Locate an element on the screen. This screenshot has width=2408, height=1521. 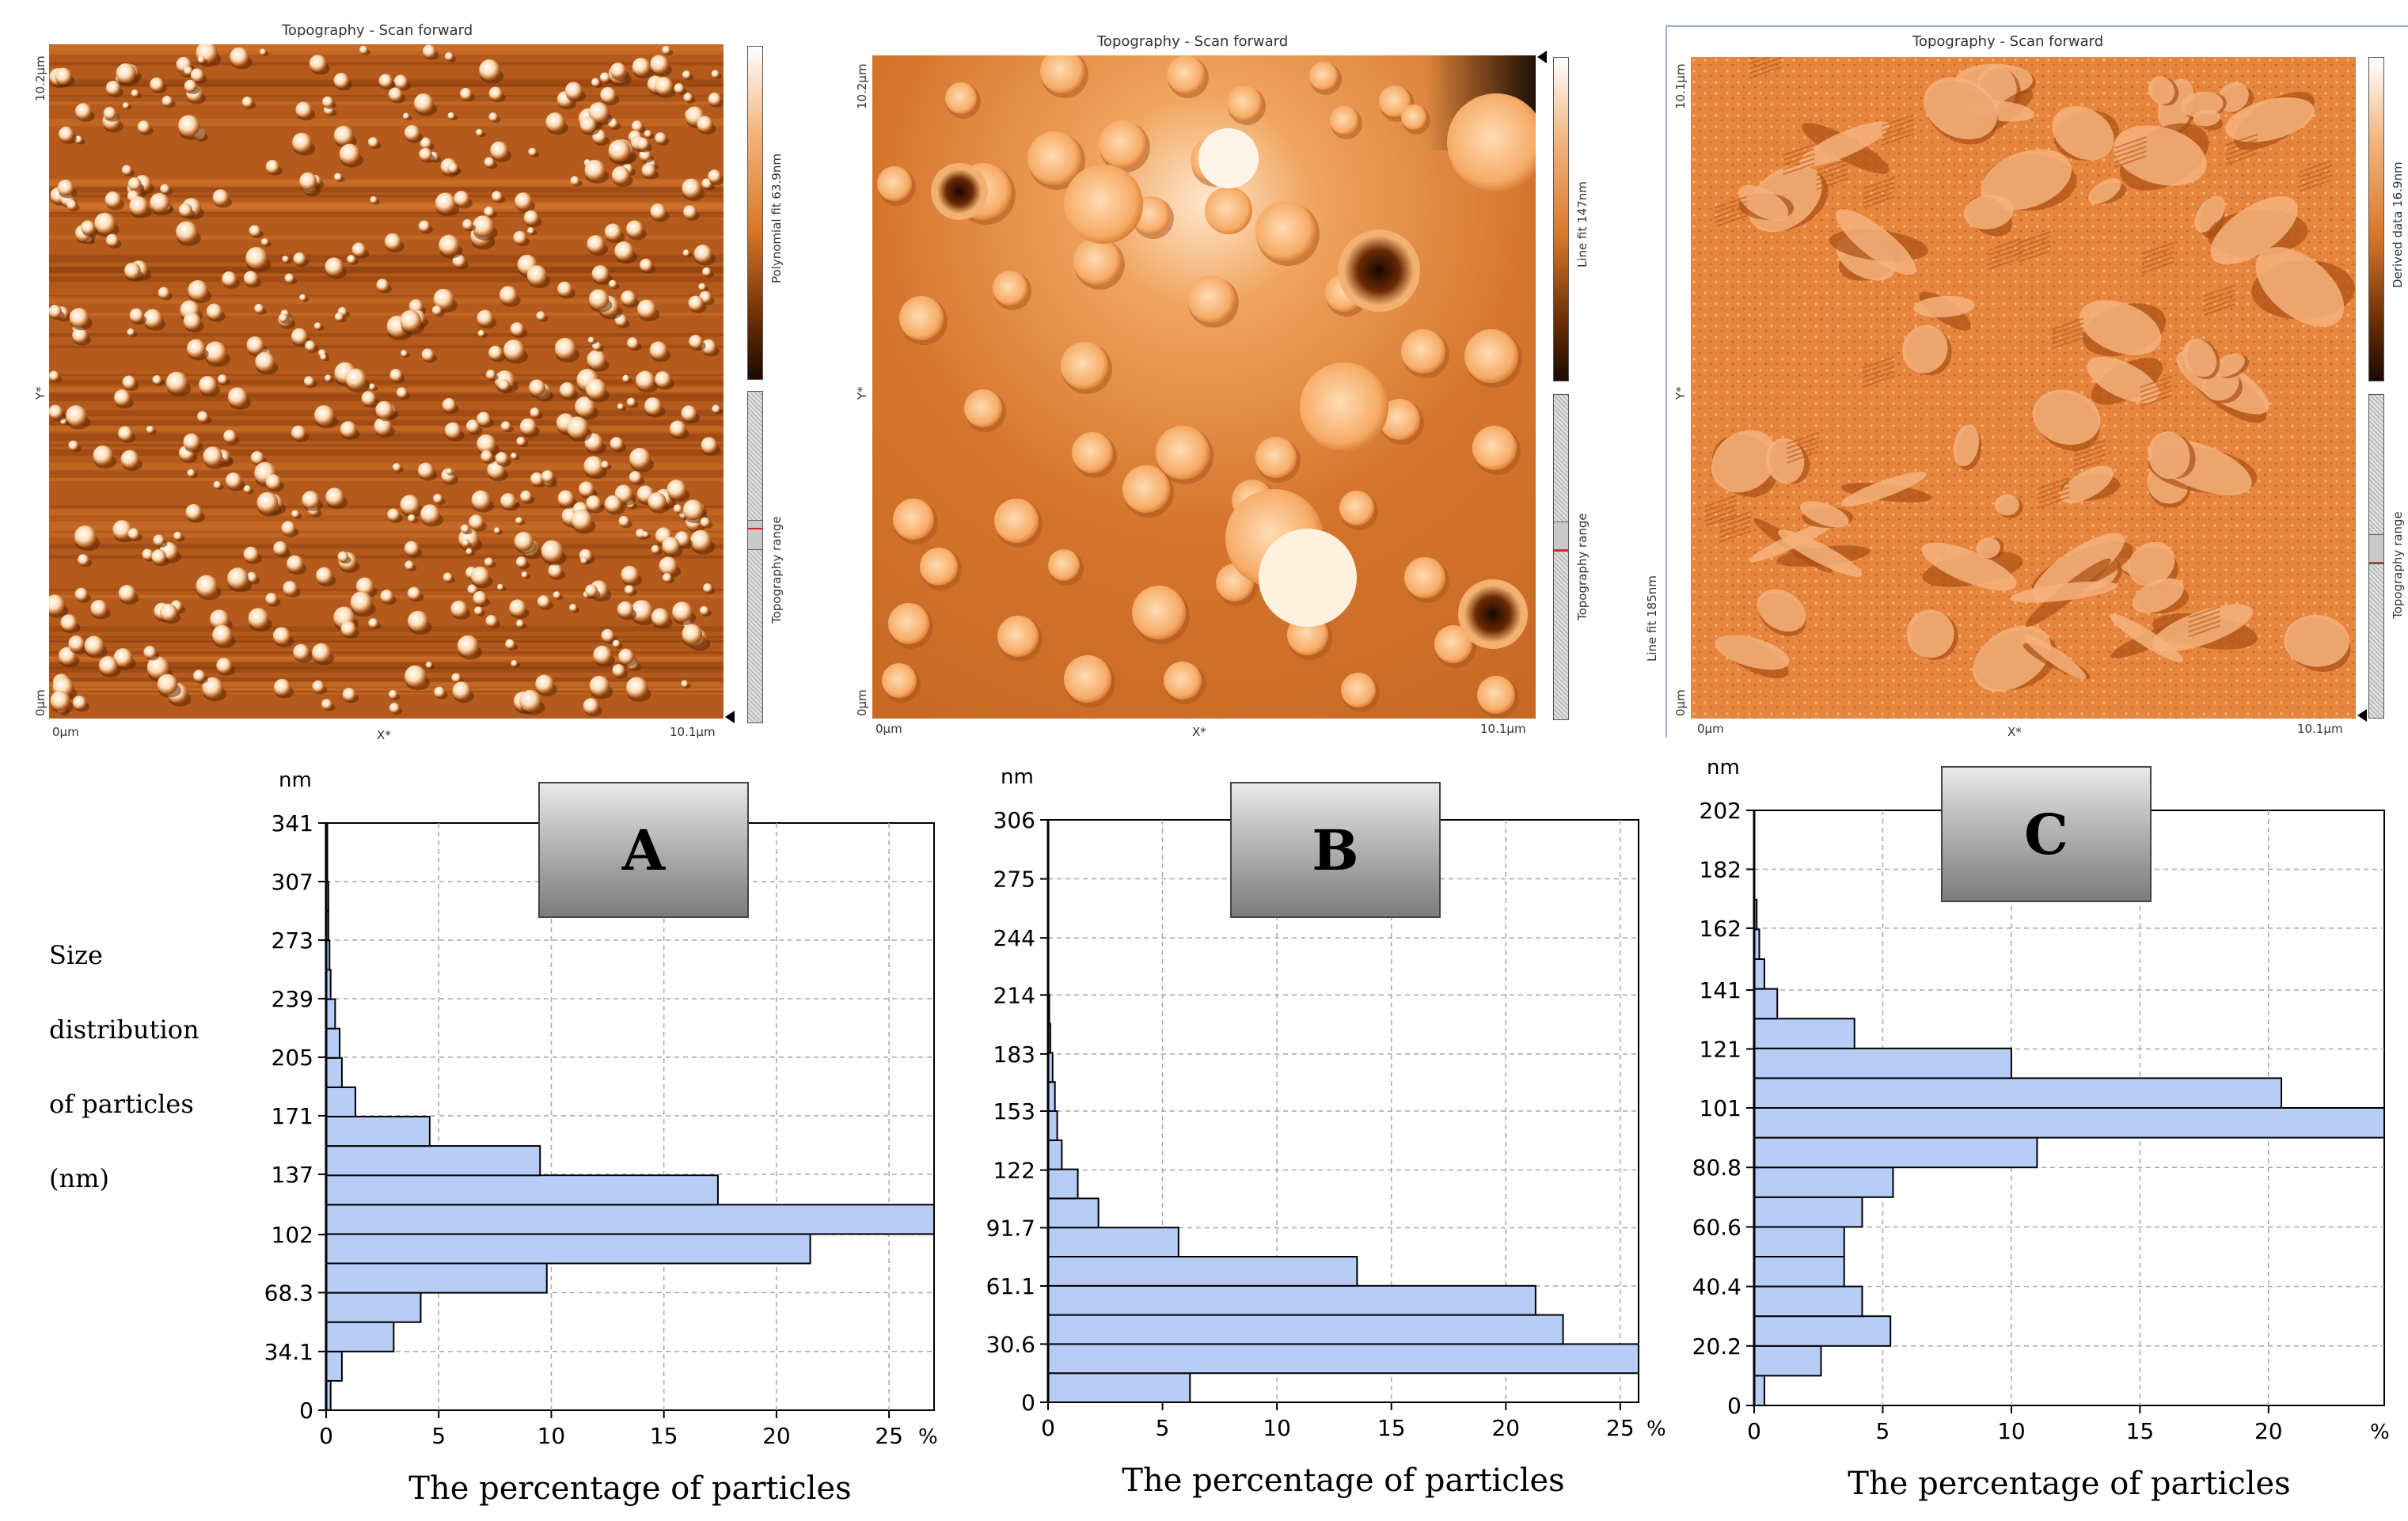
y-tick-label: 40.4 is located at coordinates (1717, 1287).